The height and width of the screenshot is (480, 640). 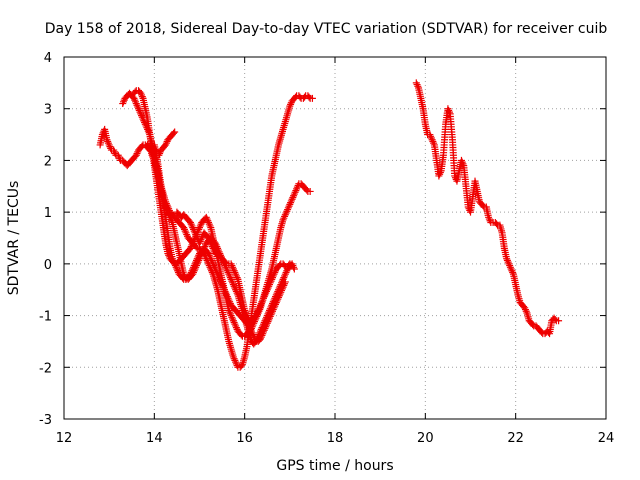 I want to click on y-tick-label: -1, so click(x=45, y=317).